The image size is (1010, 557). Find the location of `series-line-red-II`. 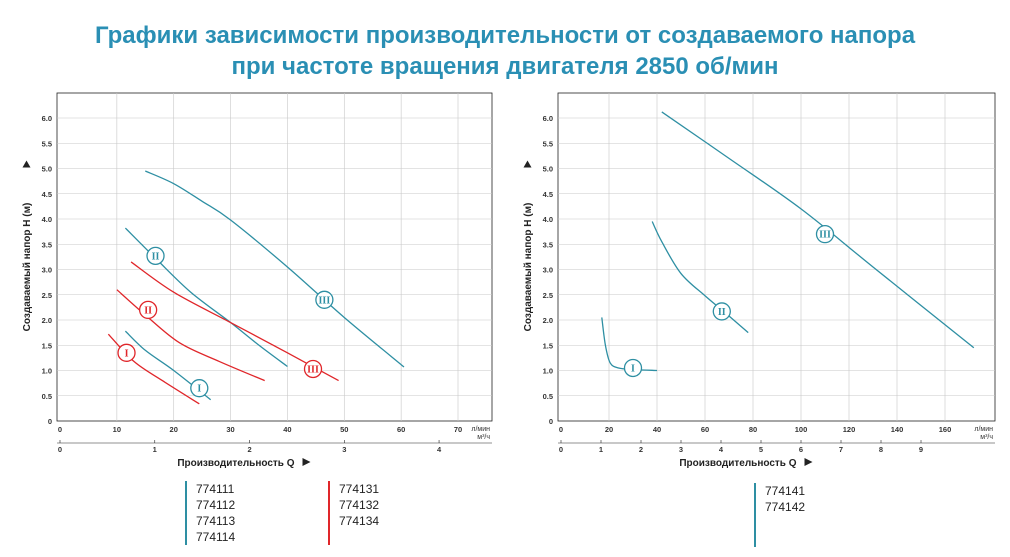

series-line-red-II is located at coordinates (190, 335).